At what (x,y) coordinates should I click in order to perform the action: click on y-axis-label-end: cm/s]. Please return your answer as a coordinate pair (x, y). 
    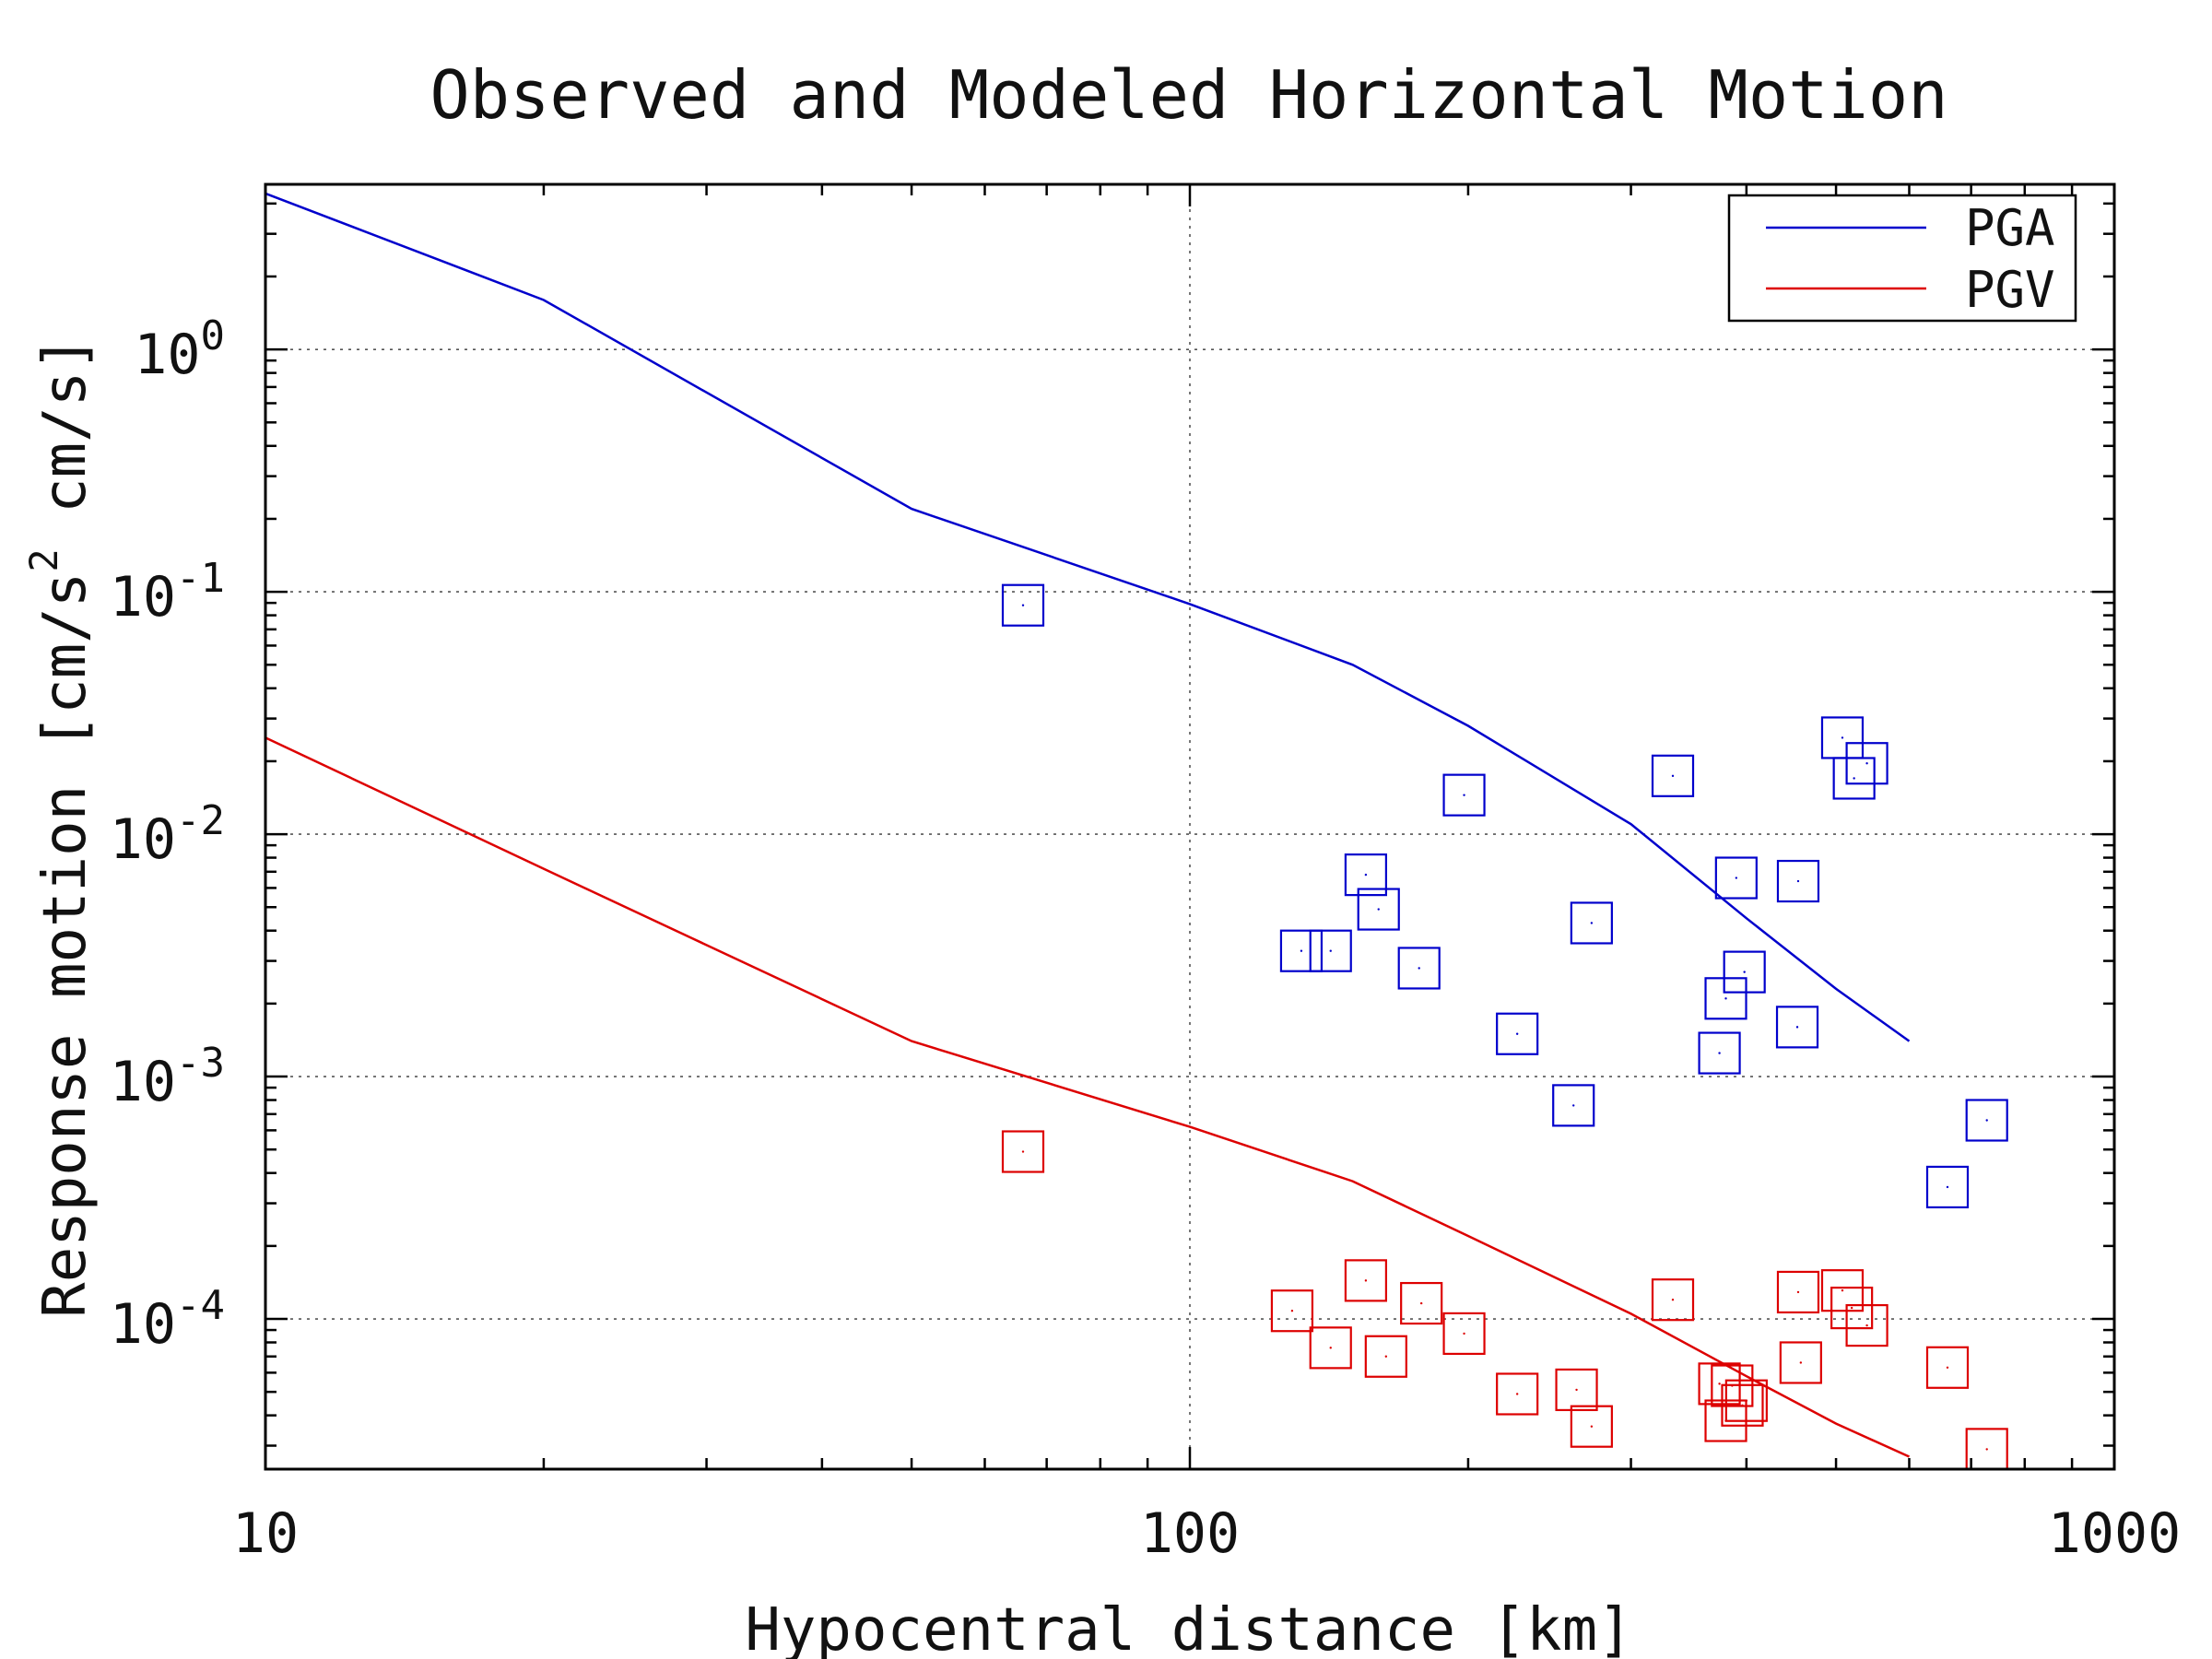
    Looking at the image, I should click on (65, 441).